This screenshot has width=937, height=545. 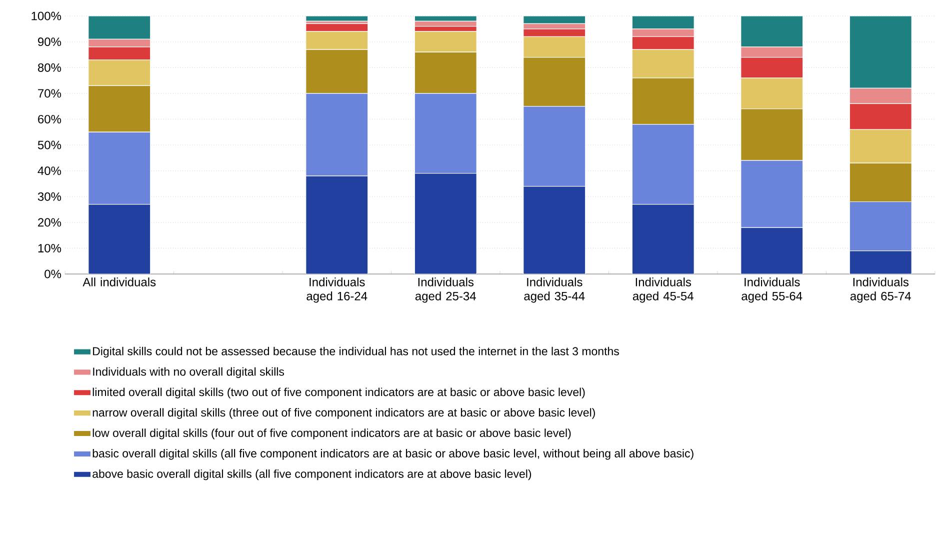 I want to click on y-tick-label: 70%, so click(x=50, y=93).